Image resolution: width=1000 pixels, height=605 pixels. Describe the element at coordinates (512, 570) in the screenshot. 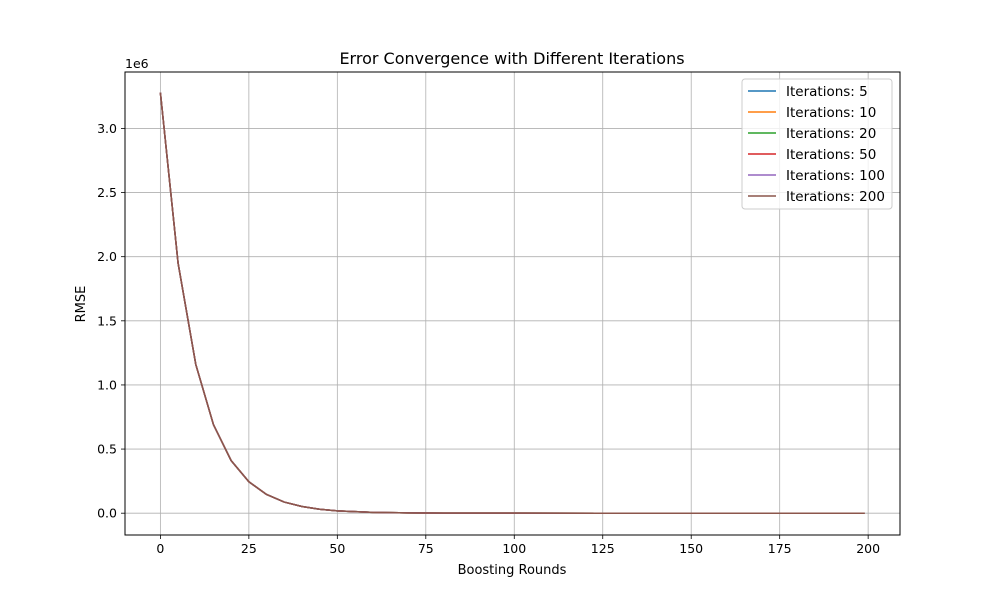

I see `x-axis-label: Boosting Rounds` at that location.